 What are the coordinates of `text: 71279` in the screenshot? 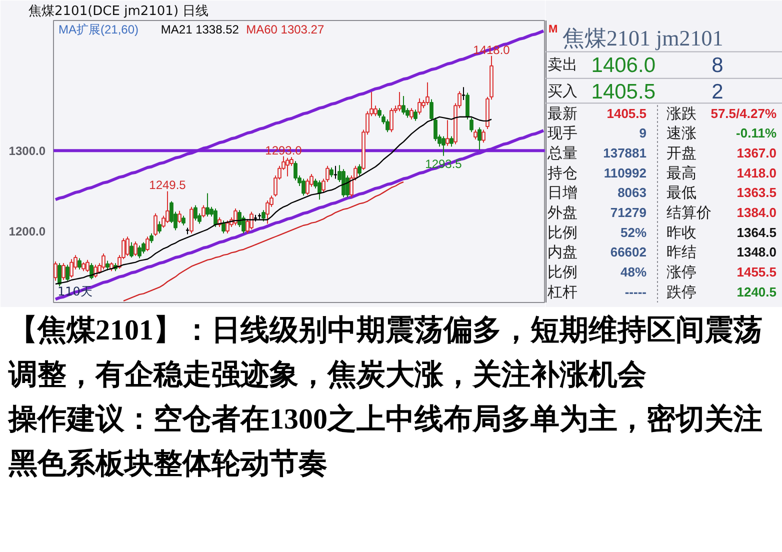 It's located at (628, 212).